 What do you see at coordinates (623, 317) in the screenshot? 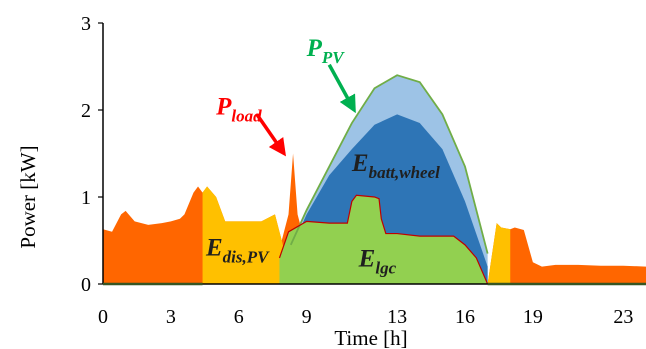
I see `x-tick-label: 23` at bounding box center [623, 317].